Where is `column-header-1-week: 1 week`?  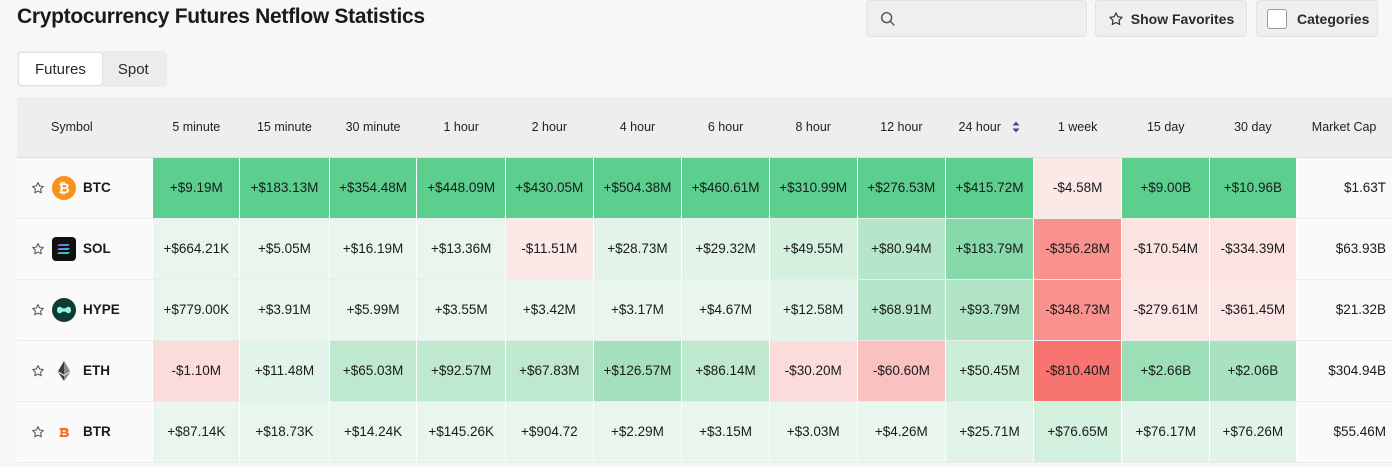
column-header-1-week: 1 week is located at coordinates (1077, 127).